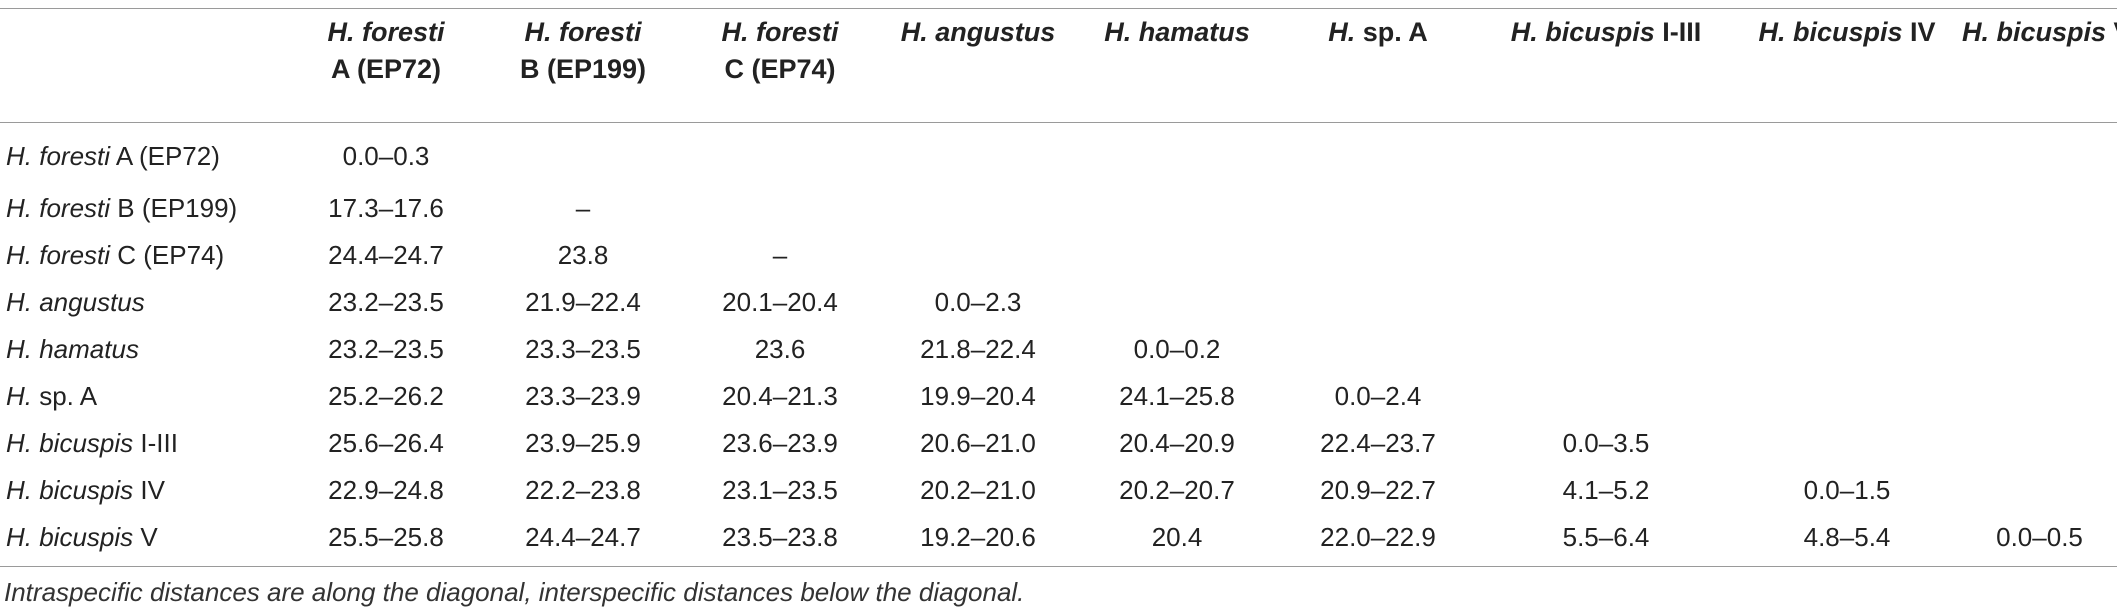 This screenshot has width=2117, height=614. What do you see at coordinates (1378, 396) in the screenshot?
I see `distance-cell: 0.0–2.4` at bounding box center [1378, 396].